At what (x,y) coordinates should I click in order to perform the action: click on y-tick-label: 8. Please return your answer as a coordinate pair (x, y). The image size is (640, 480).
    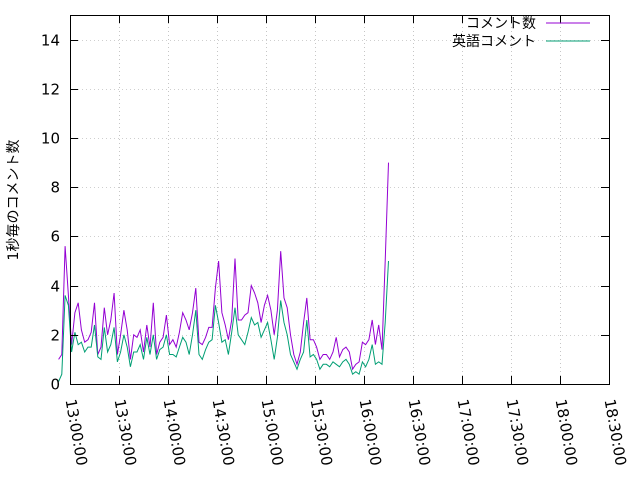
    Looking at the image, I should click on (55, 188).